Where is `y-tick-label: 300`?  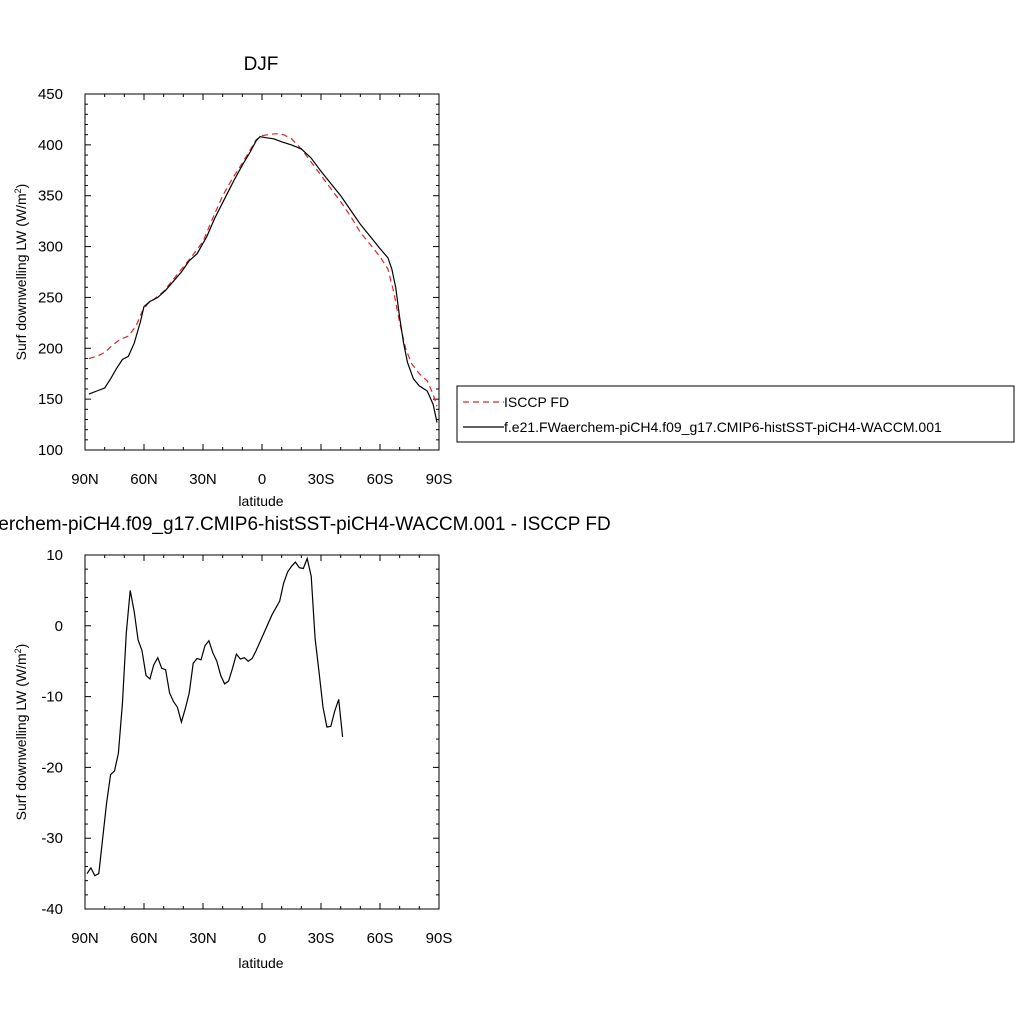
y-tick-label: 300 is located at coordinates (50, 247).